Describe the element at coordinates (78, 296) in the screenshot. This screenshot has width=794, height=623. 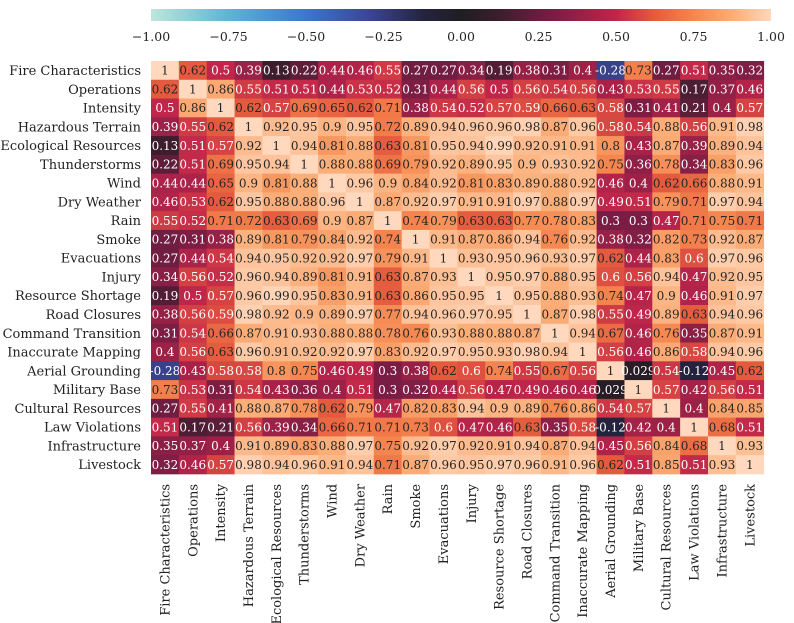
I see `y-axis-label: Resource Shortage` at that location.